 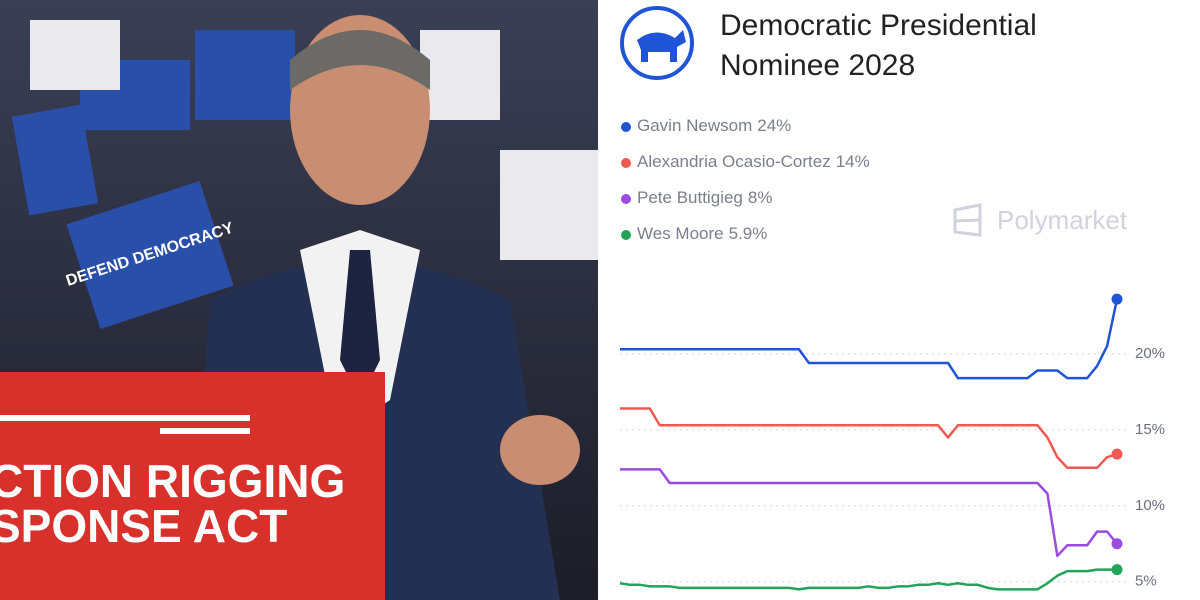 I want to click on legend-value: 14%, so click(x=853, y=161).